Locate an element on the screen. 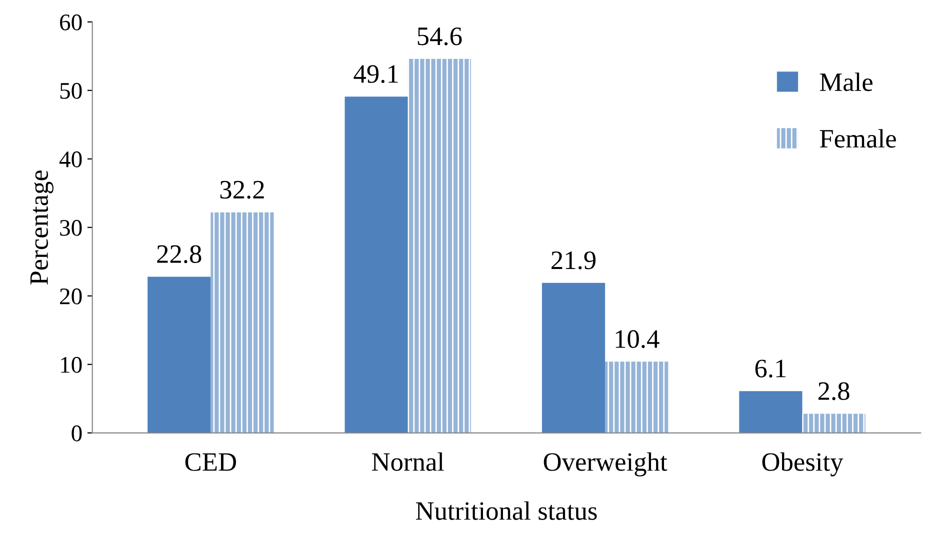 The width and height of the screenshot is (952, 548). y-tick-label: 60 is located at coordinates (71, 22).